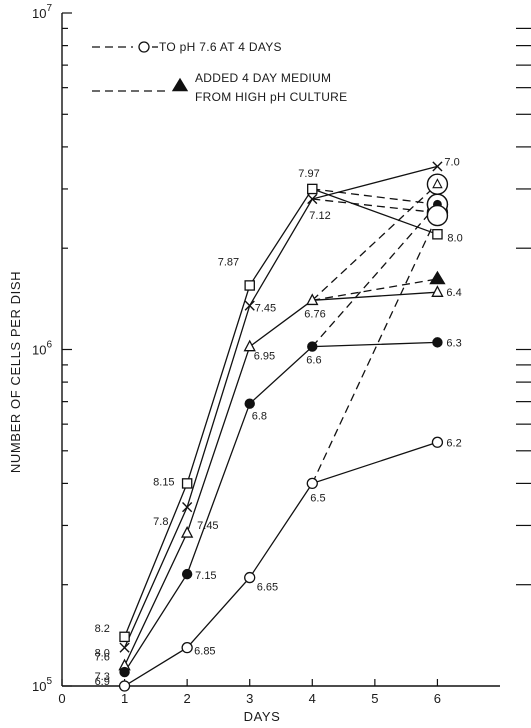 The image size is (531, 728). Describe the element at coordinates (374, 242) in the screenshot. I see `dashed-branch-triangle` at that location.